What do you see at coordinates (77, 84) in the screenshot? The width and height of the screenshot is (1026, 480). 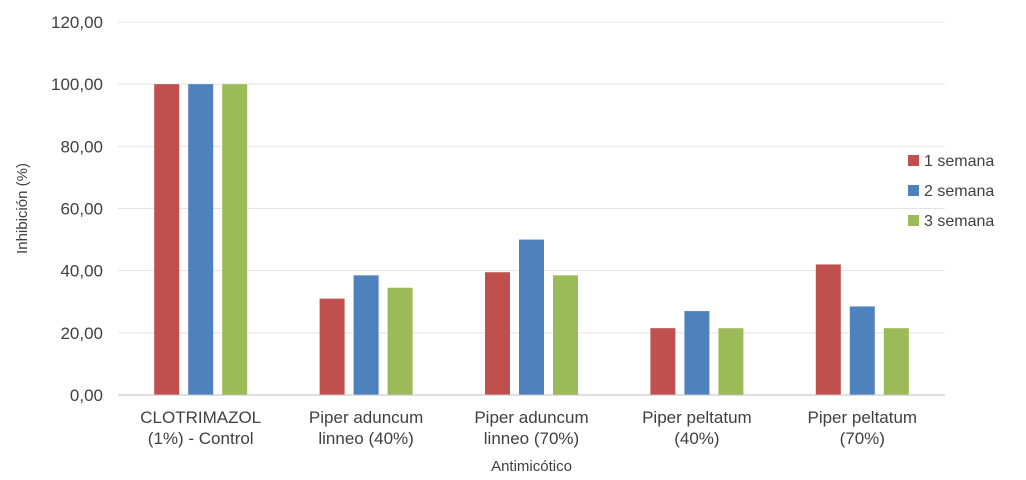 I see `y-tick-label: 100,00` at bounding box center [77, 84].